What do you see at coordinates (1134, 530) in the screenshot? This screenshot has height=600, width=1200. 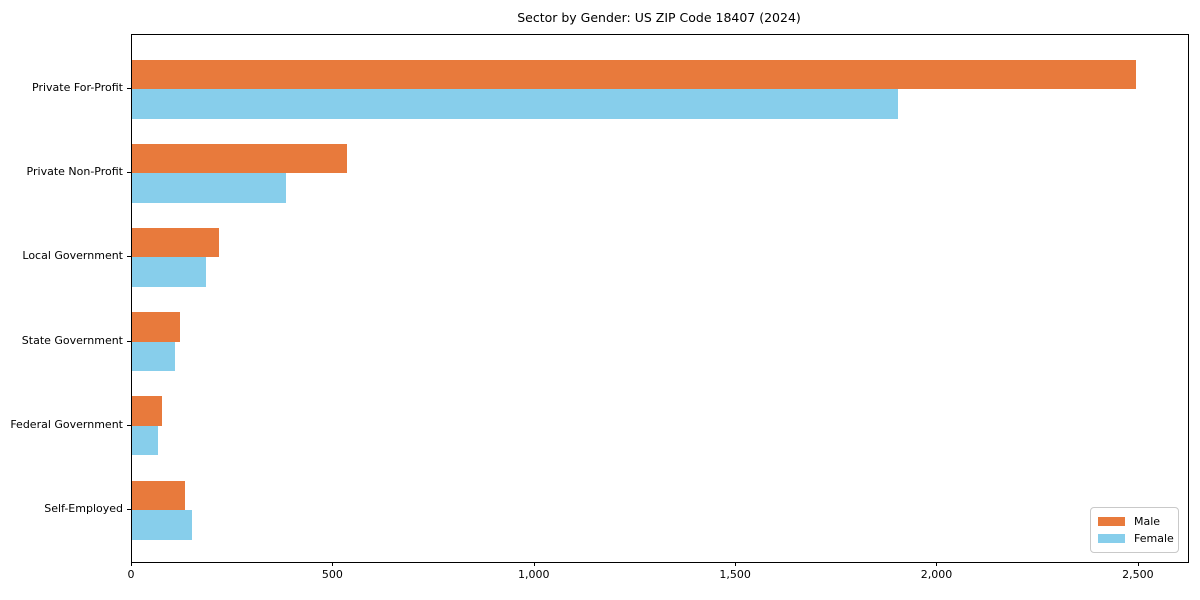 I see `legend: Male Female` at bounding box center [1134, 530].